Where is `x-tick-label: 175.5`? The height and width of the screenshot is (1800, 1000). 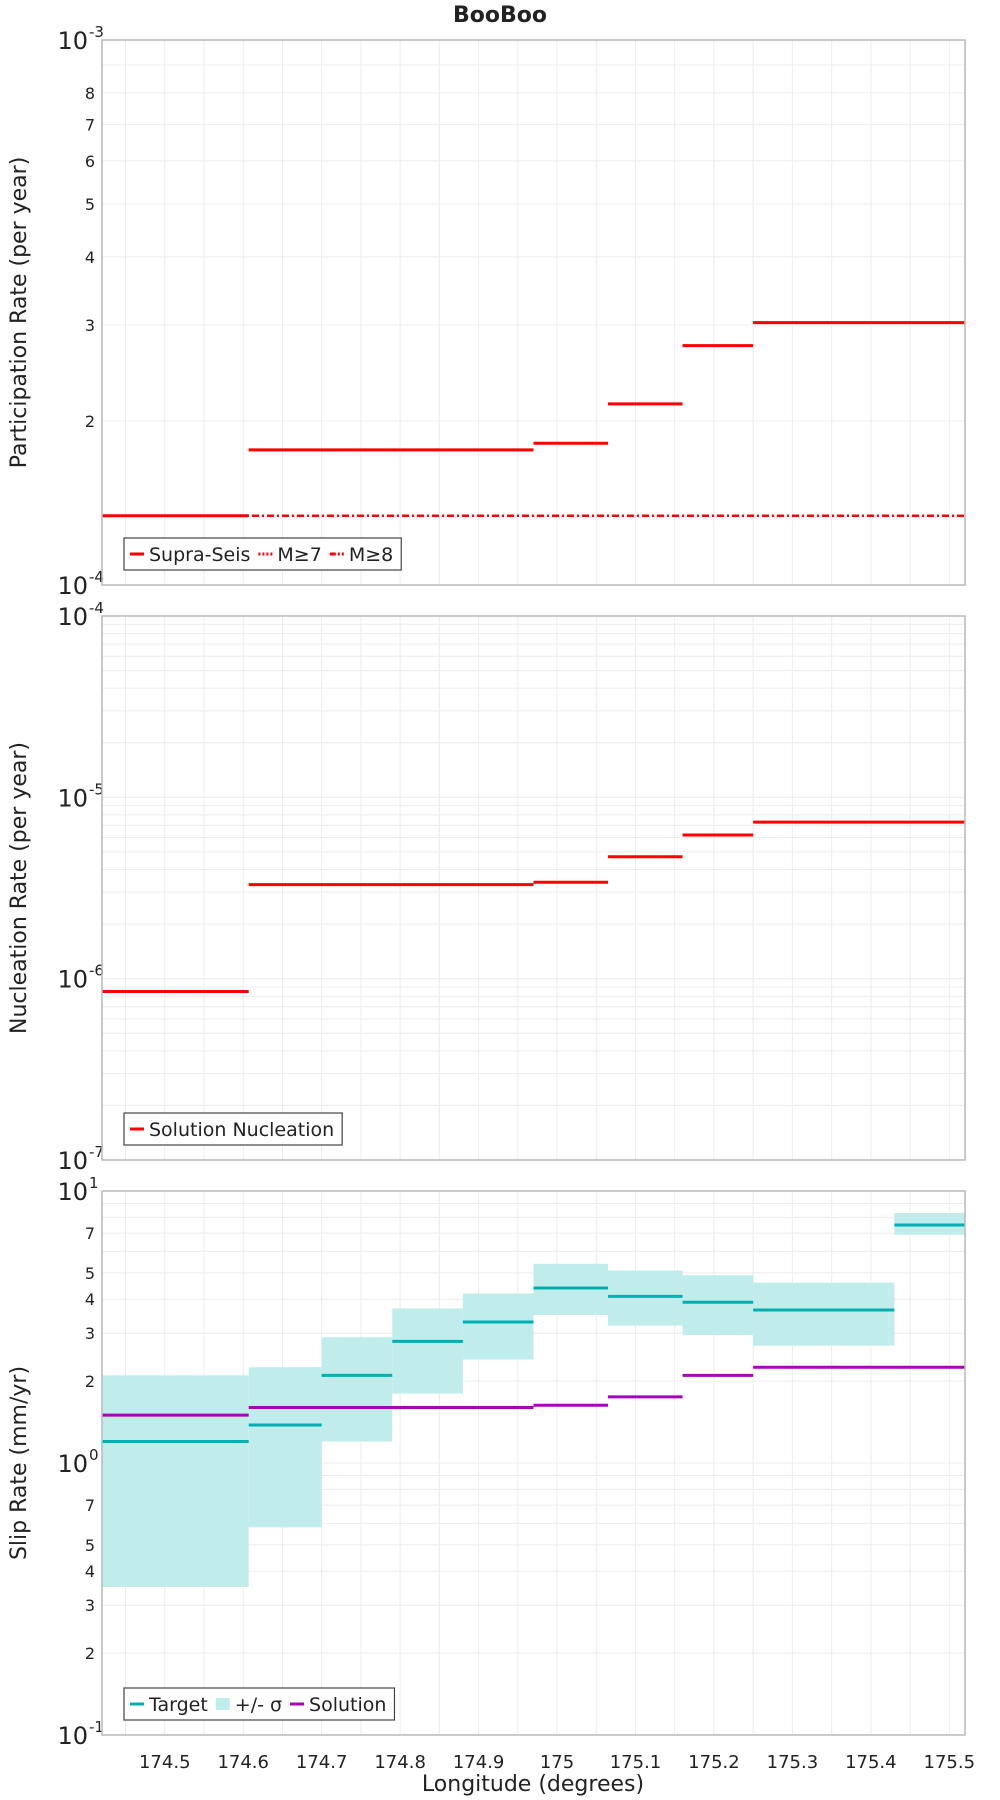
x-tick-label: 175.5 is located at coordinates (950, 1762).